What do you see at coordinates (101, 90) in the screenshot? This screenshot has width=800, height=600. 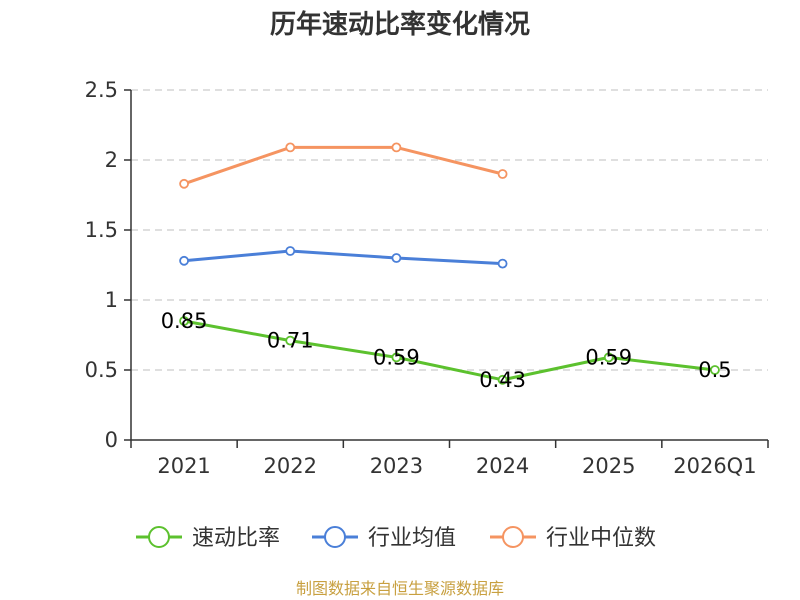 I see `y-tick-label: 2.5` at bounding box center [101, 90].